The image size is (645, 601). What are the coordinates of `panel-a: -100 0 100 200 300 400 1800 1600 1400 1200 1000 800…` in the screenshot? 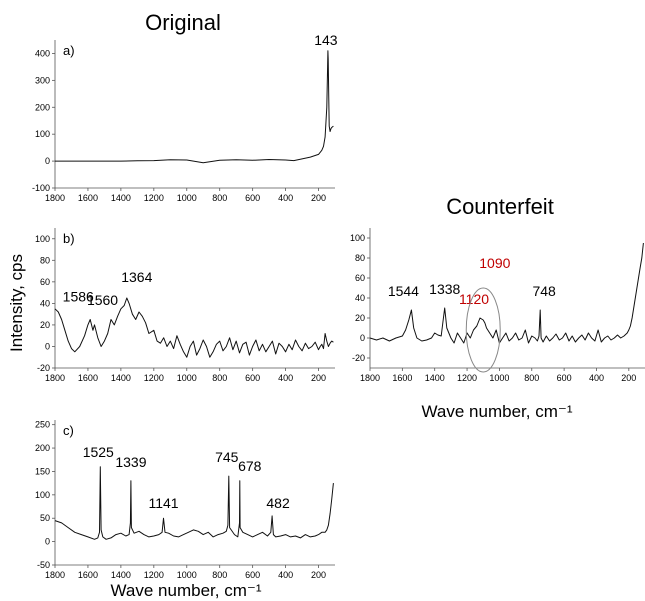 It's located at (185, 117).